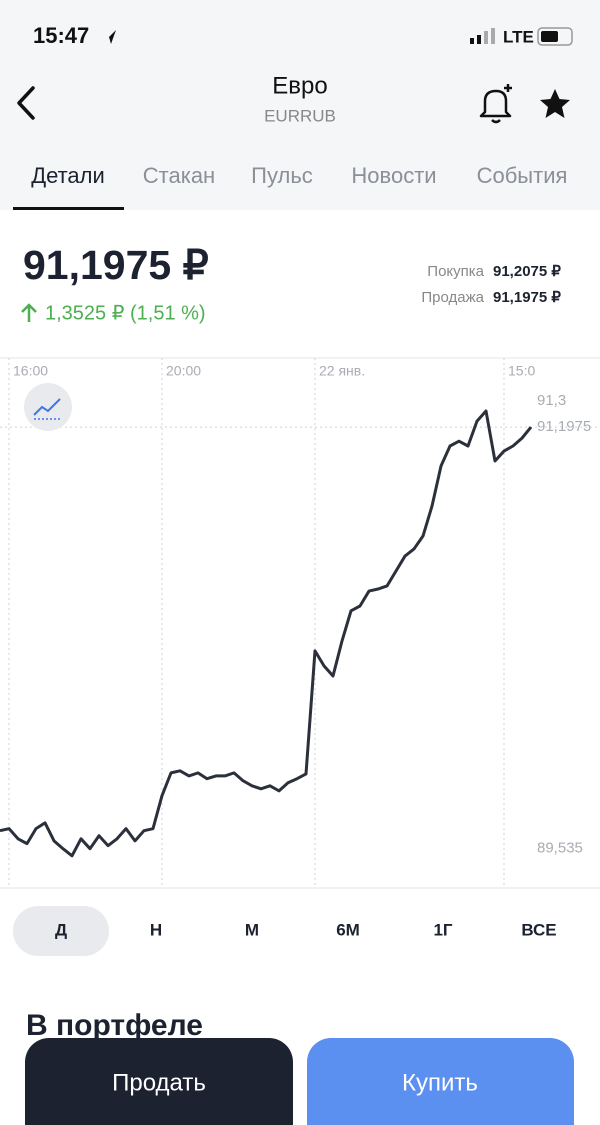  Describe the element at coordinates (114, 1025) in the screenshot. I see `portfolio-title: В портфеле` at that location.